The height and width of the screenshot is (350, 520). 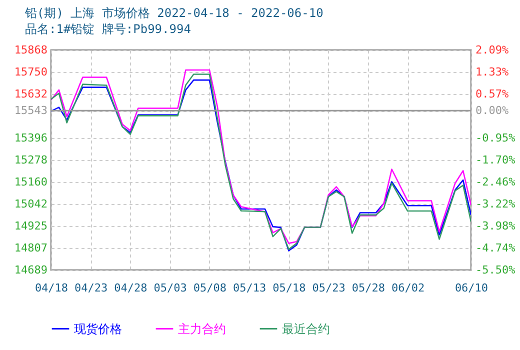 I want to click on y-tick-label: 14925, so click(x=31, y=225).